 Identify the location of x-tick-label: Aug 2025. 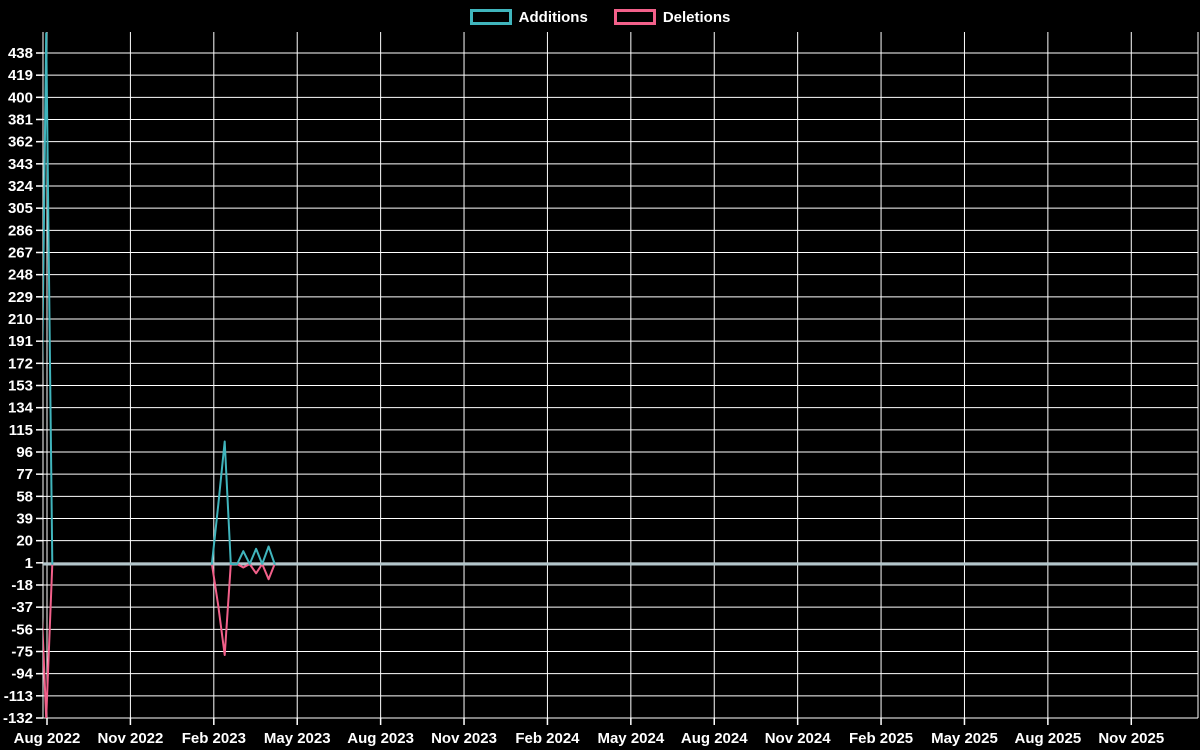
(1048, 738).